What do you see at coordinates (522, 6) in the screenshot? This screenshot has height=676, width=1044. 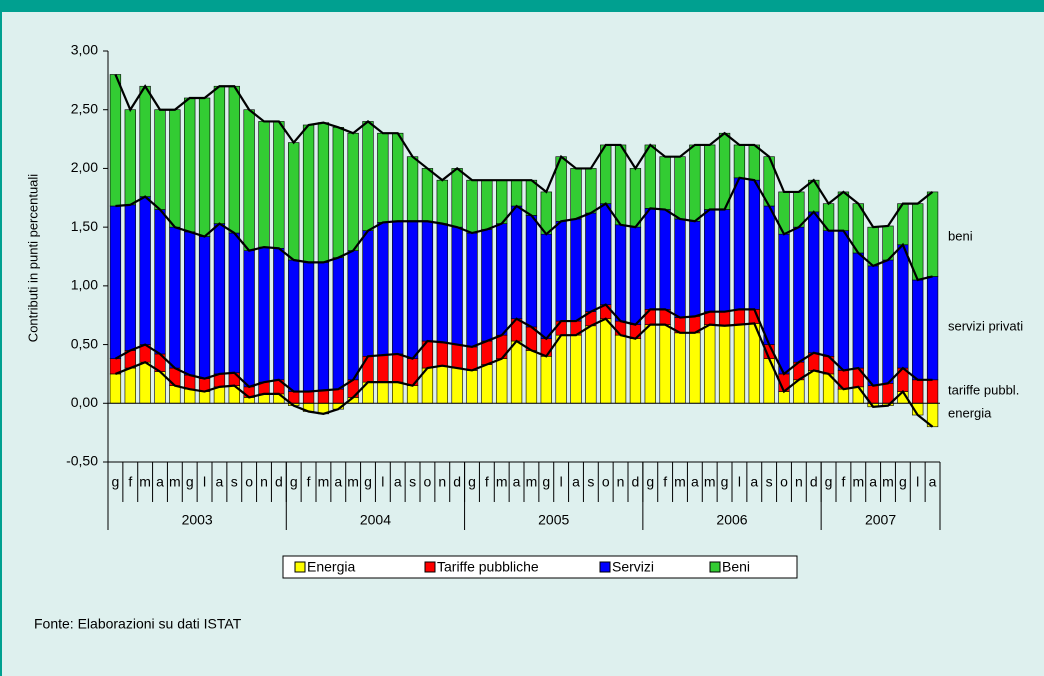 I see `top-band` at bounding box center [522, 6].